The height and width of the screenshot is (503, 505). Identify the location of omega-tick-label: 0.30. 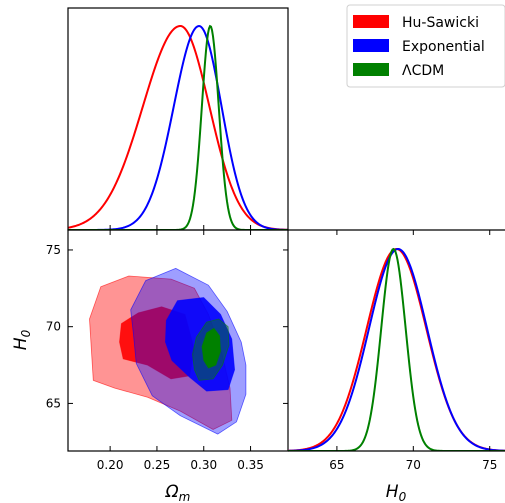
(203, 465).